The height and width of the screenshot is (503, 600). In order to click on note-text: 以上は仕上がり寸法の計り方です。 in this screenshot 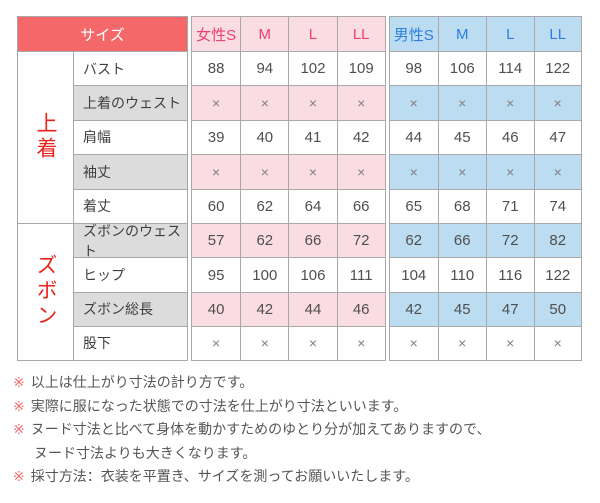, I will do `click(142, 382)`.